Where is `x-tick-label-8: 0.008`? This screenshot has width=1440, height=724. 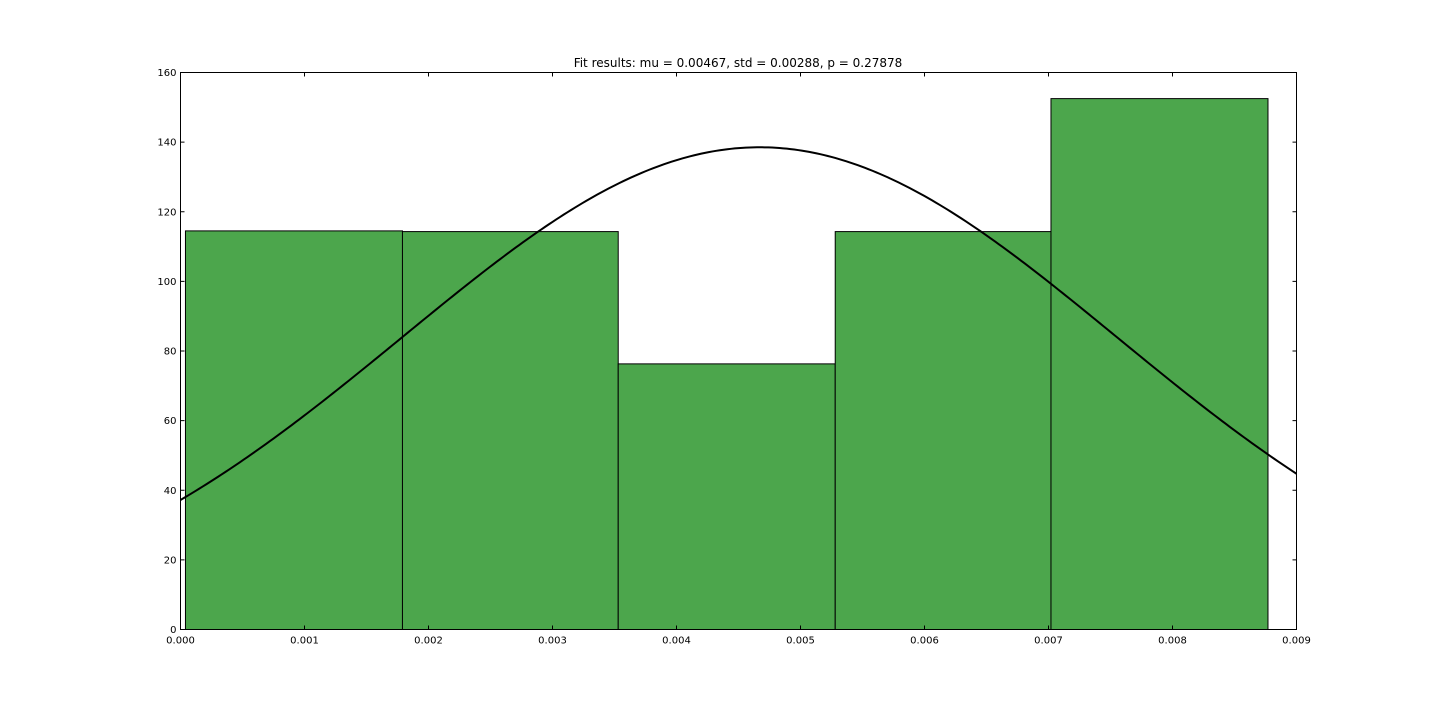 x-tick-label-8: 0.008 is located at coordinates (1172, 641).